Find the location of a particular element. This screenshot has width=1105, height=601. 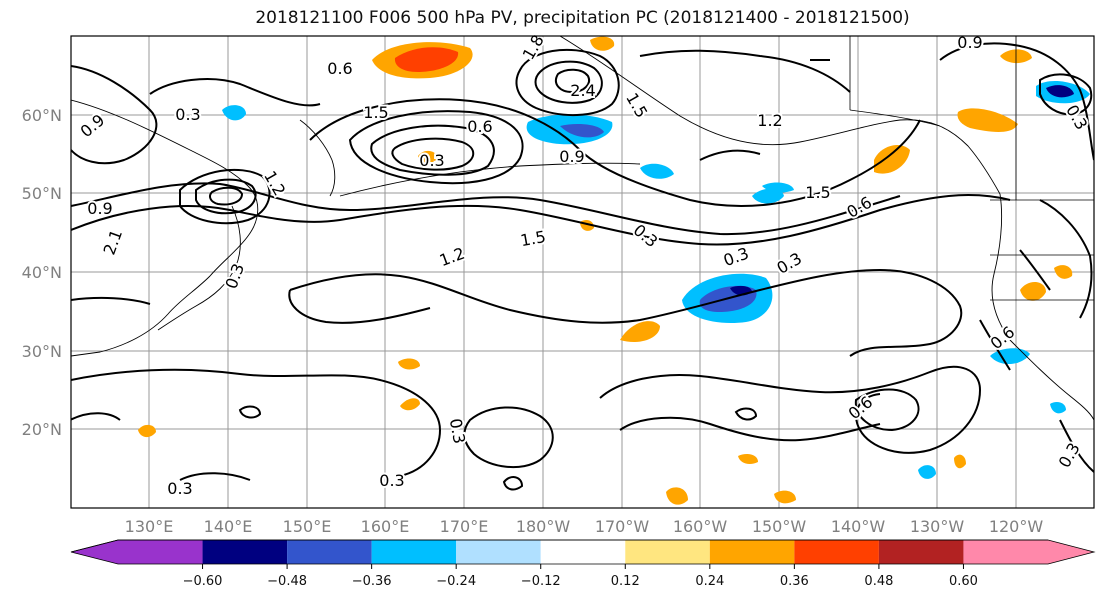

latitude-labels: 60°N 50°N 40°N 30°N 20°N is located at coordinates (42, 272).